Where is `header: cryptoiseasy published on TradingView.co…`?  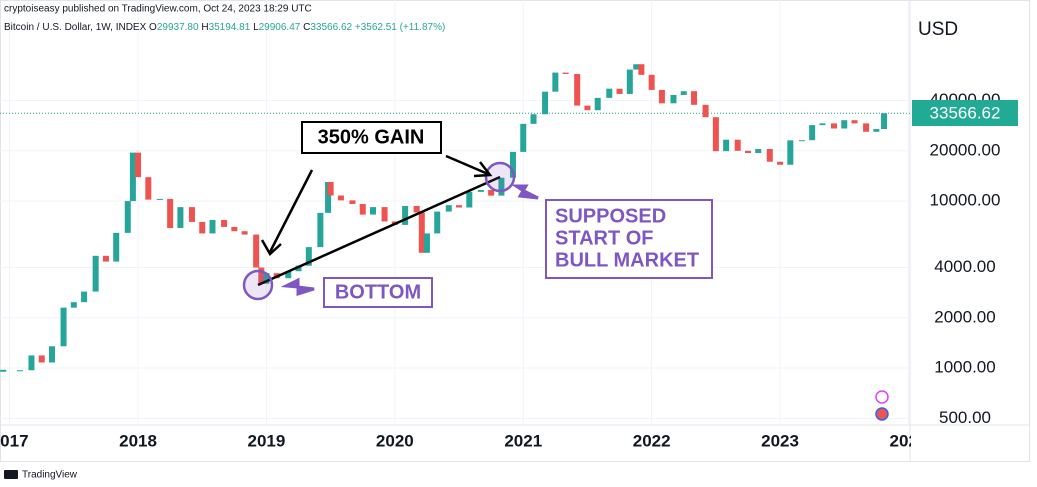
header: cryptoiseasy published on TradingView.co… is located at coordinates (158, 9).